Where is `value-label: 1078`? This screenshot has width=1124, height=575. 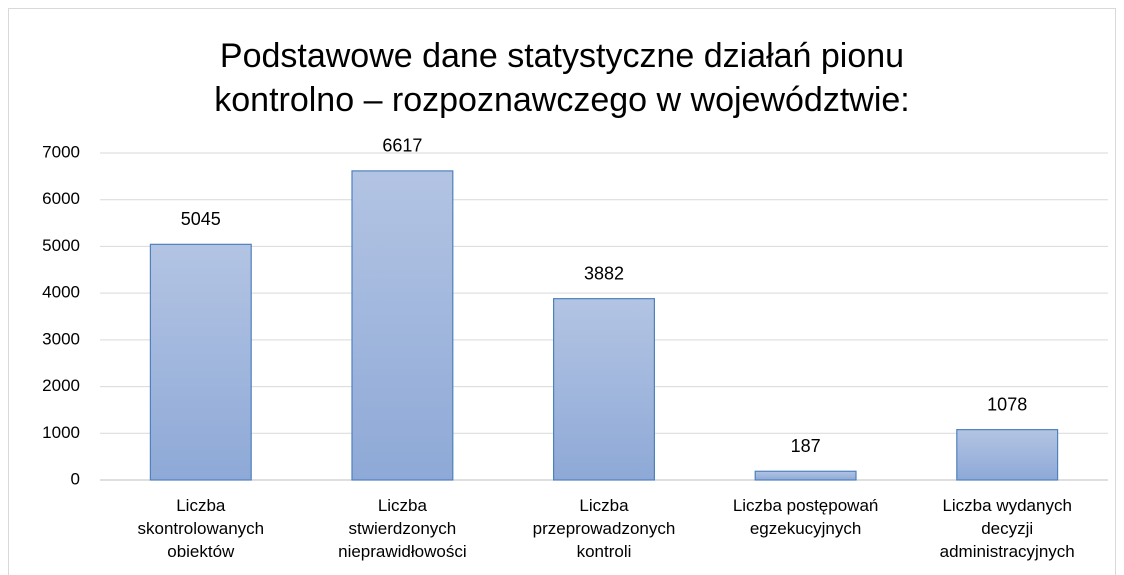
value-label: 1078 is located at coordinates (1007, 404).